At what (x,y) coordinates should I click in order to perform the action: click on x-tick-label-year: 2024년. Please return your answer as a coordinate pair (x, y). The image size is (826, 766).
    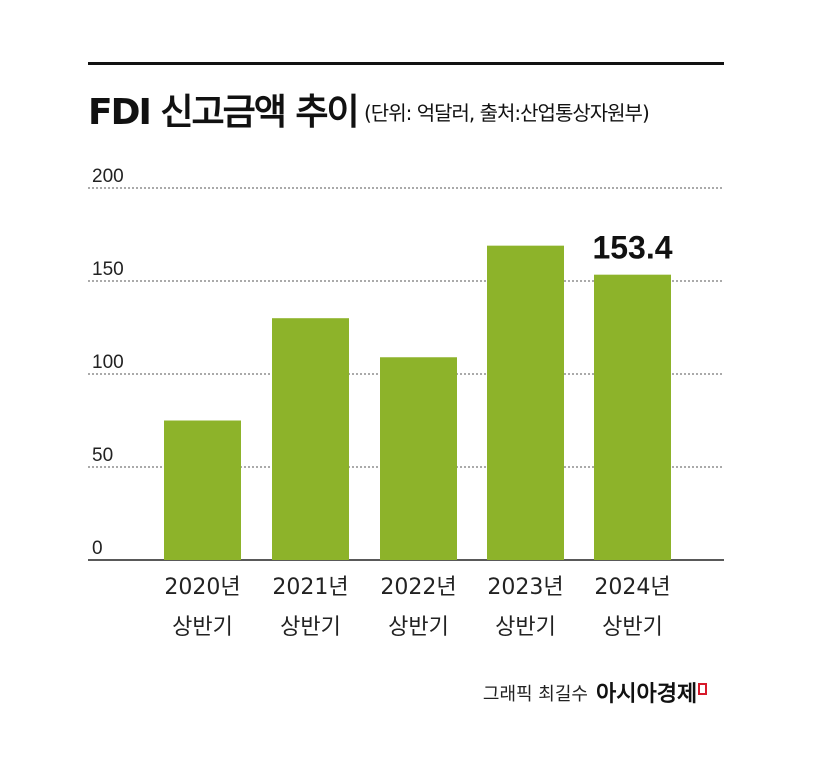
    Looking at the image, I should click on (632, 587).